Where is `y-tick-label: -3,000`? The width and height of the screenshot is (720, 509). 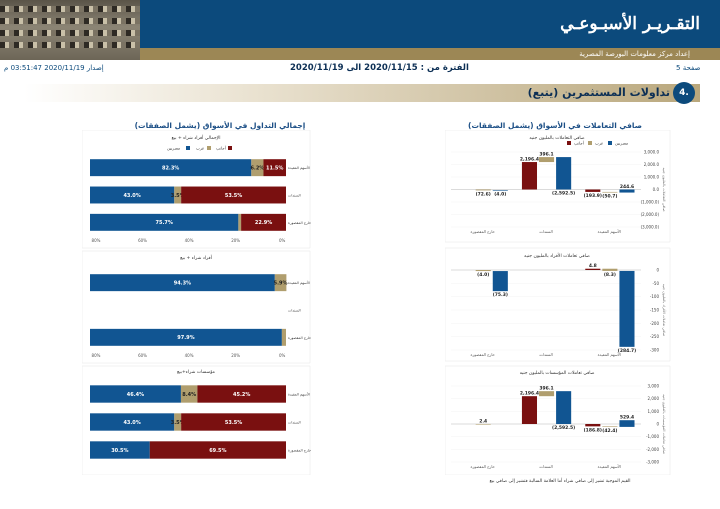
y-tick-label: -3,000 is located at coordinates (652, 462).